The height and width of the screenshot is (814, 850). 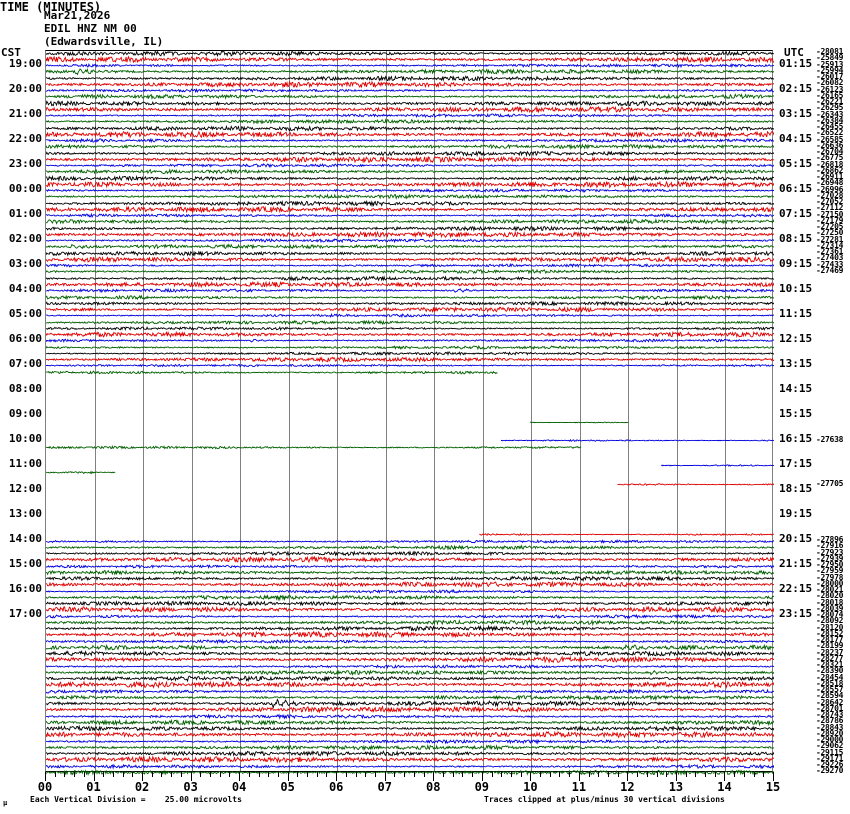 What do you see at coordinates (830, 139) in the screenshot?
I see `scale-offset-label: -26585` at bounding box center [830, 139].